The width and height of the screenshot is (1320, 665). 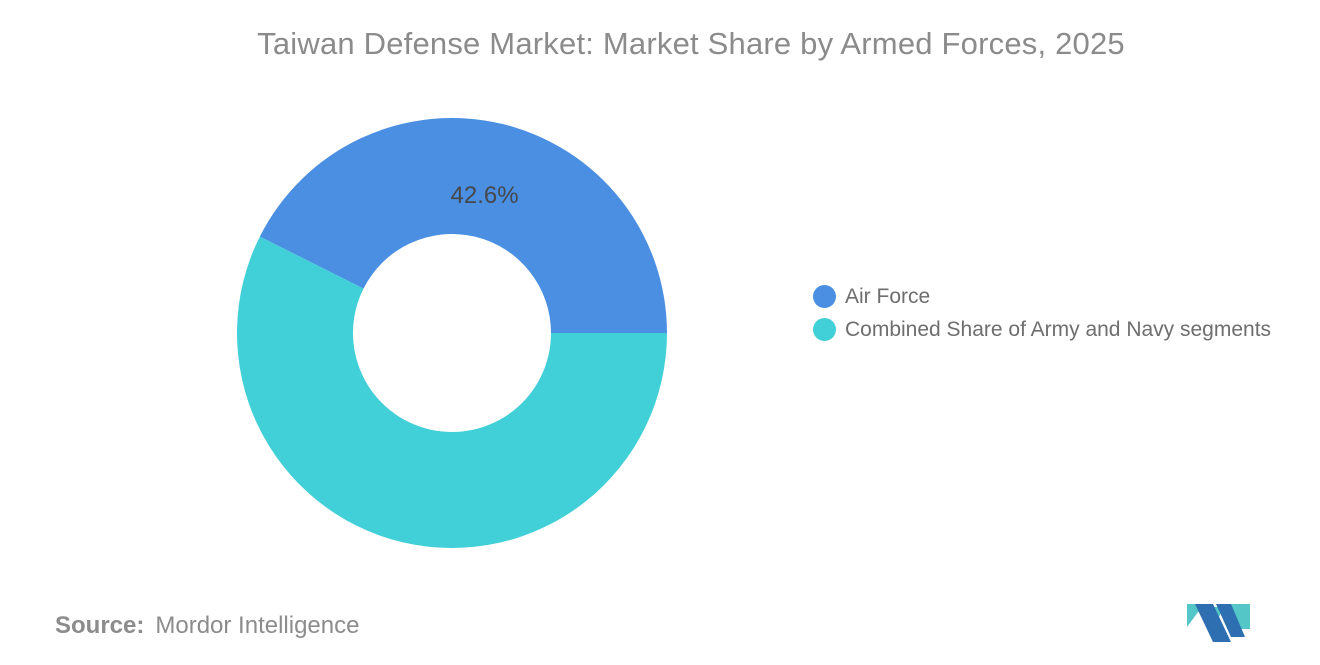 What do you see at coordinates (824, 329) in the screenshot?
I see `legend-swatch-army-navy` at bounding box center [824, 329].